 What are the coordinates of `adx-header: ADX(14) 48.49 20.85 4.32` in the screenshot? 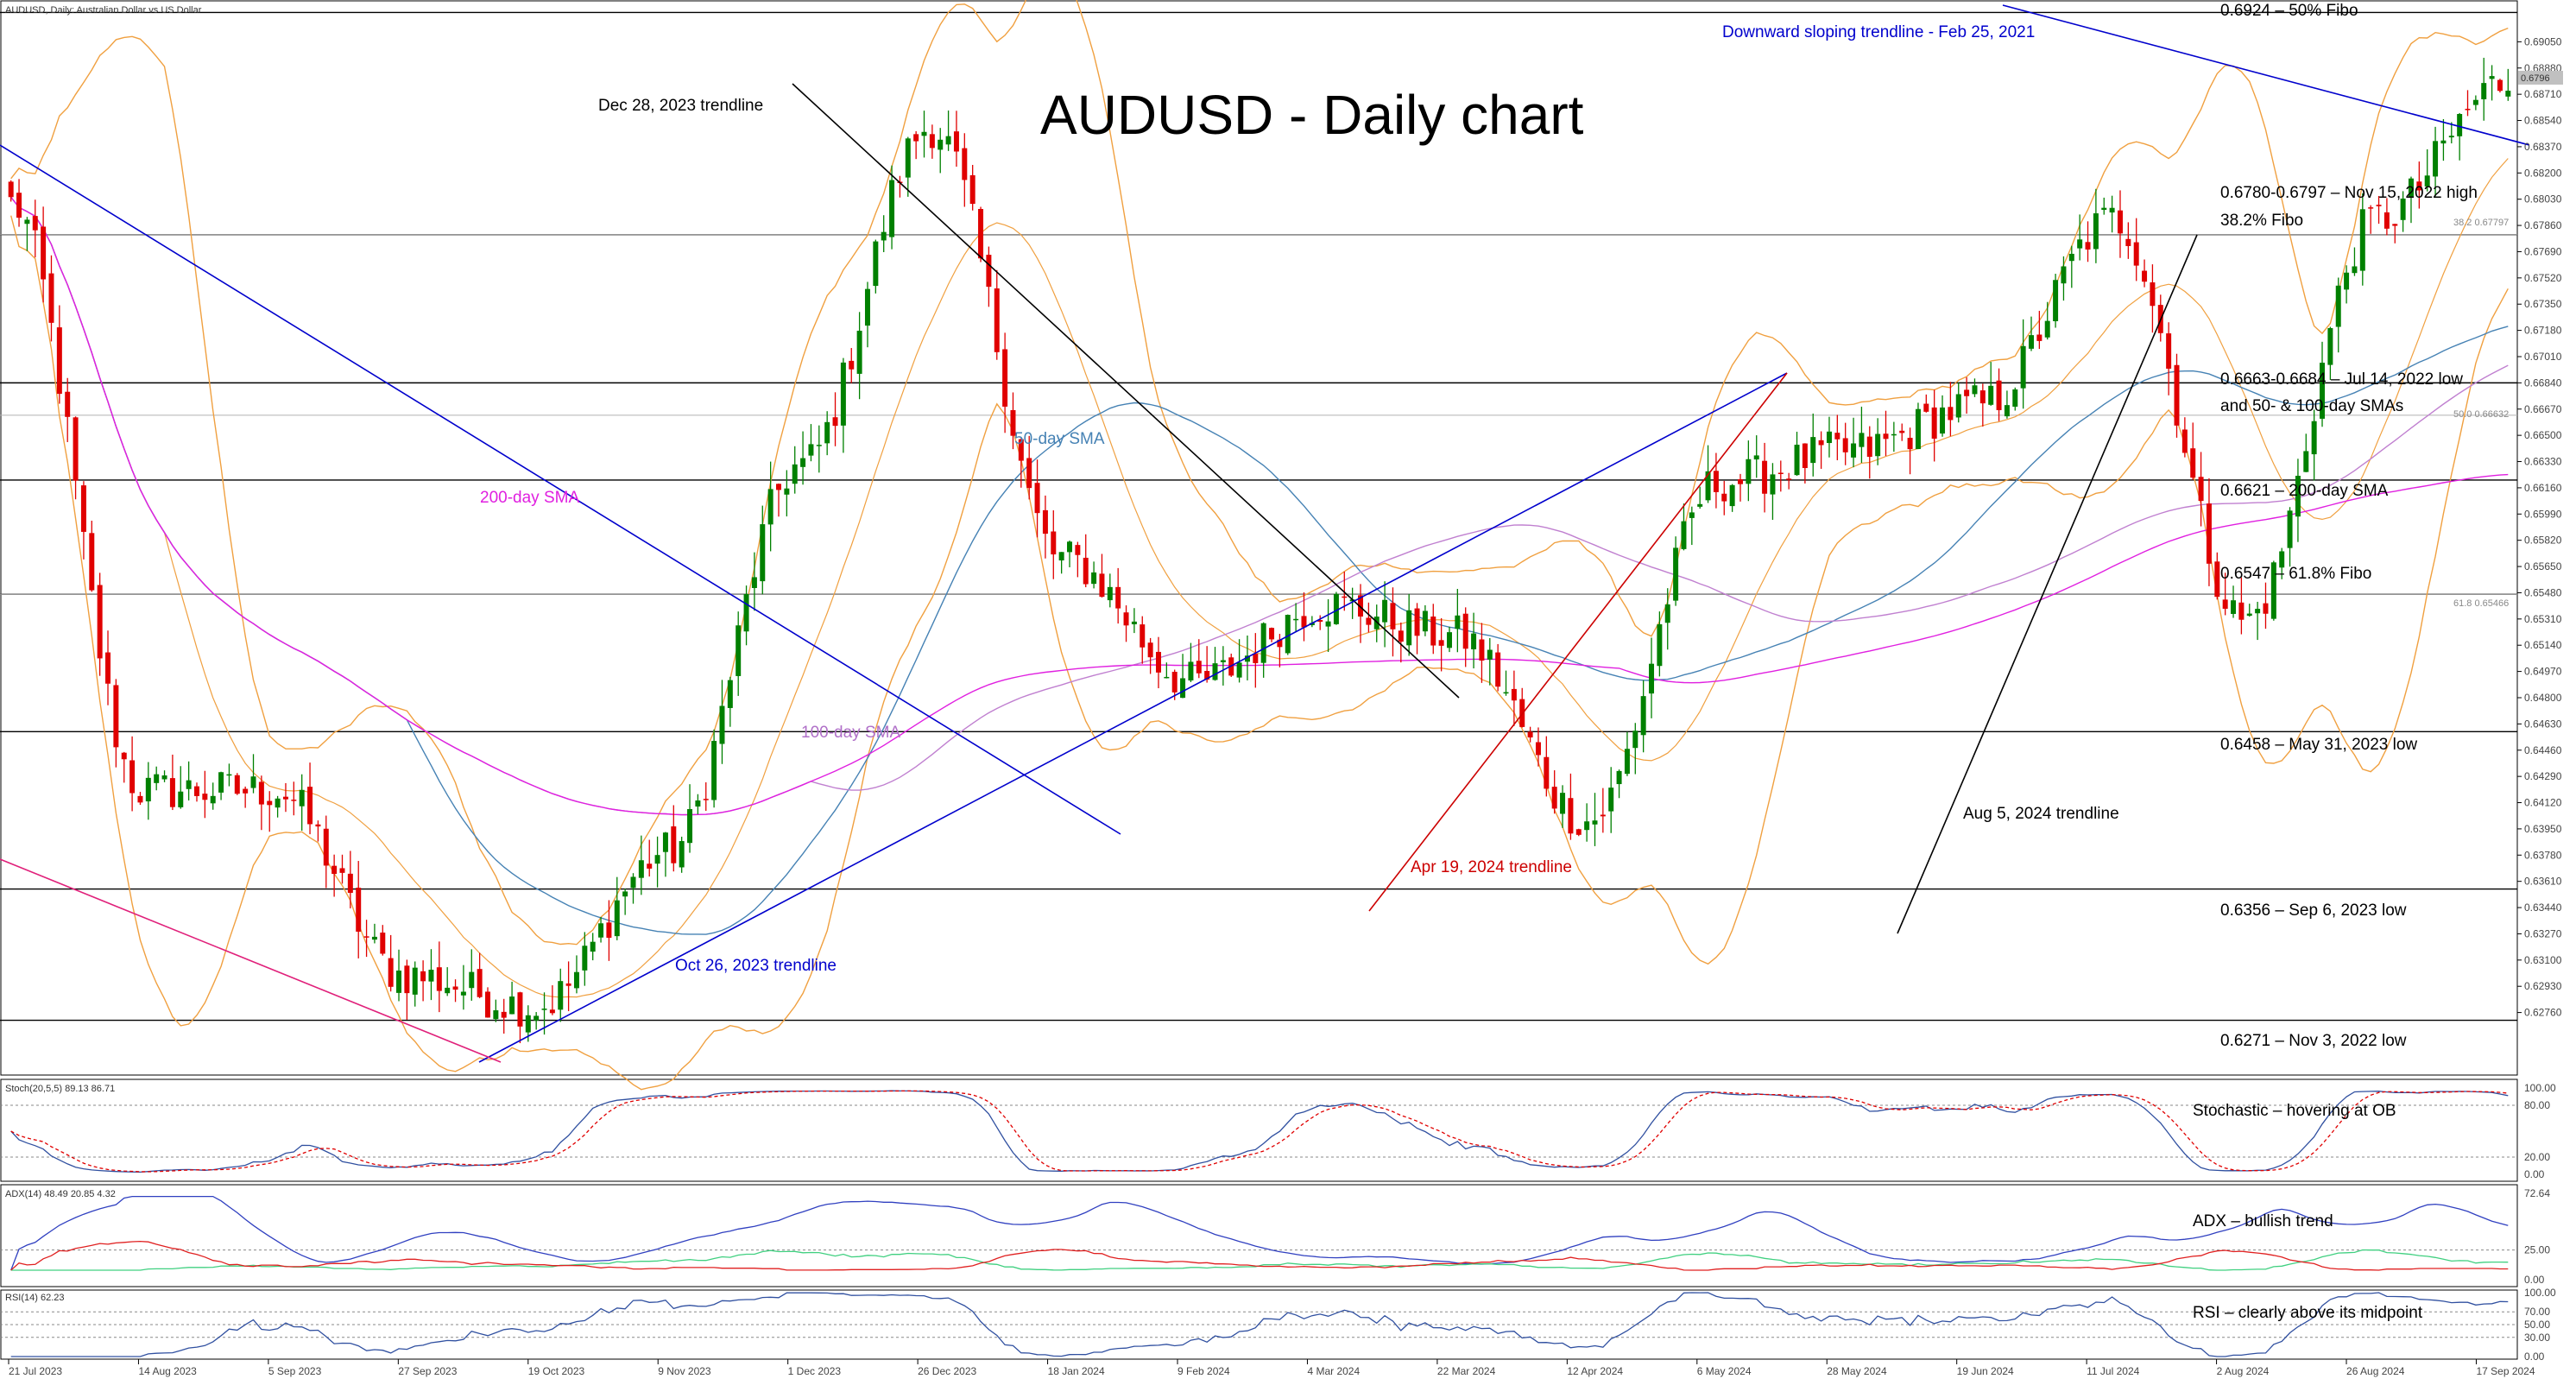 It's located at (60, 1194).